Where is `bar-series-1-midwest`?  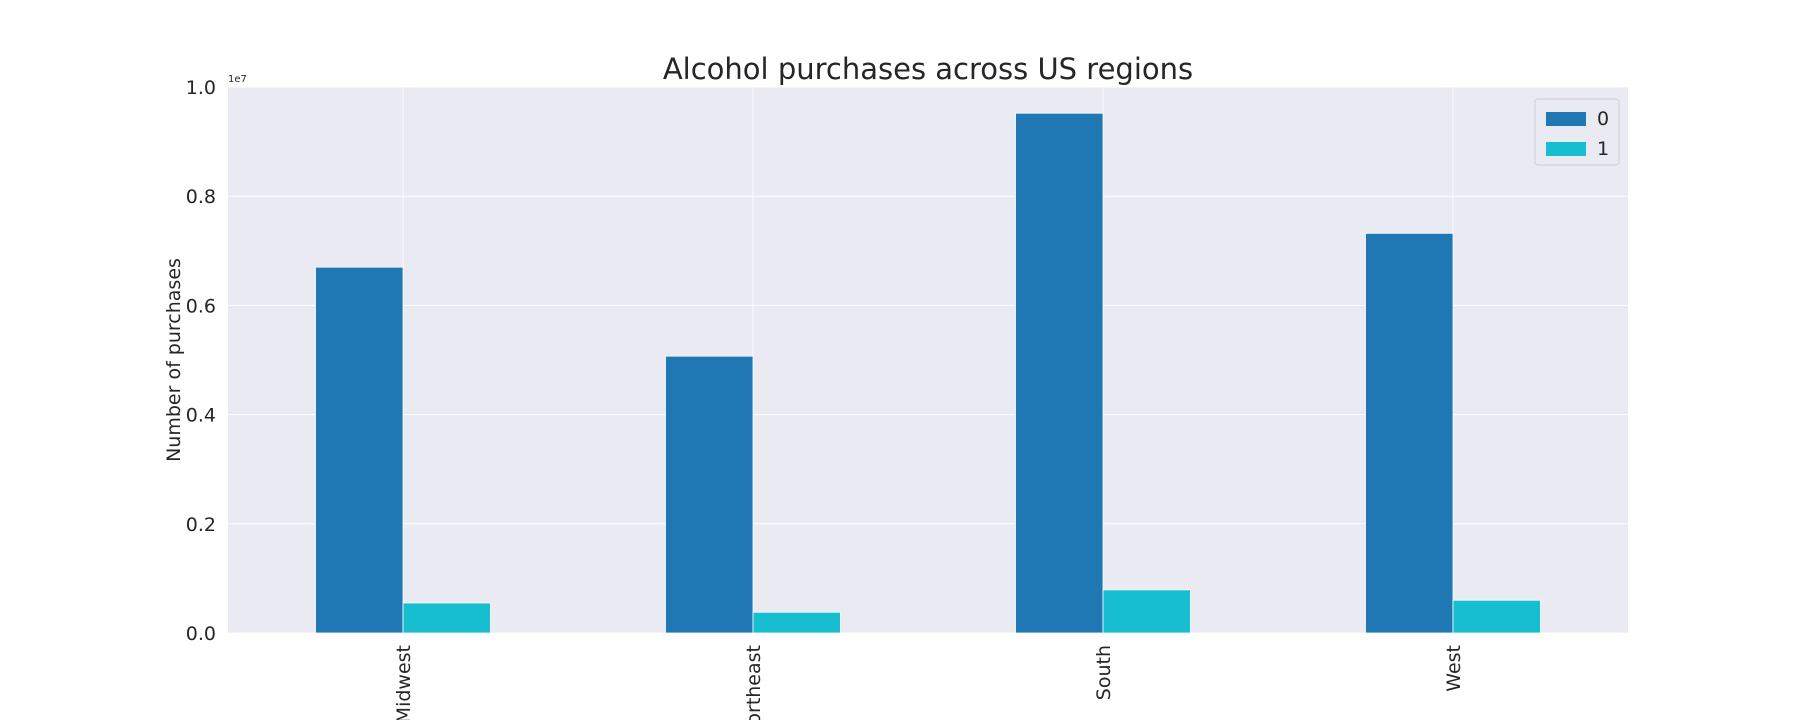
bar-series-1-midwest is located at coordinates (446, 618).